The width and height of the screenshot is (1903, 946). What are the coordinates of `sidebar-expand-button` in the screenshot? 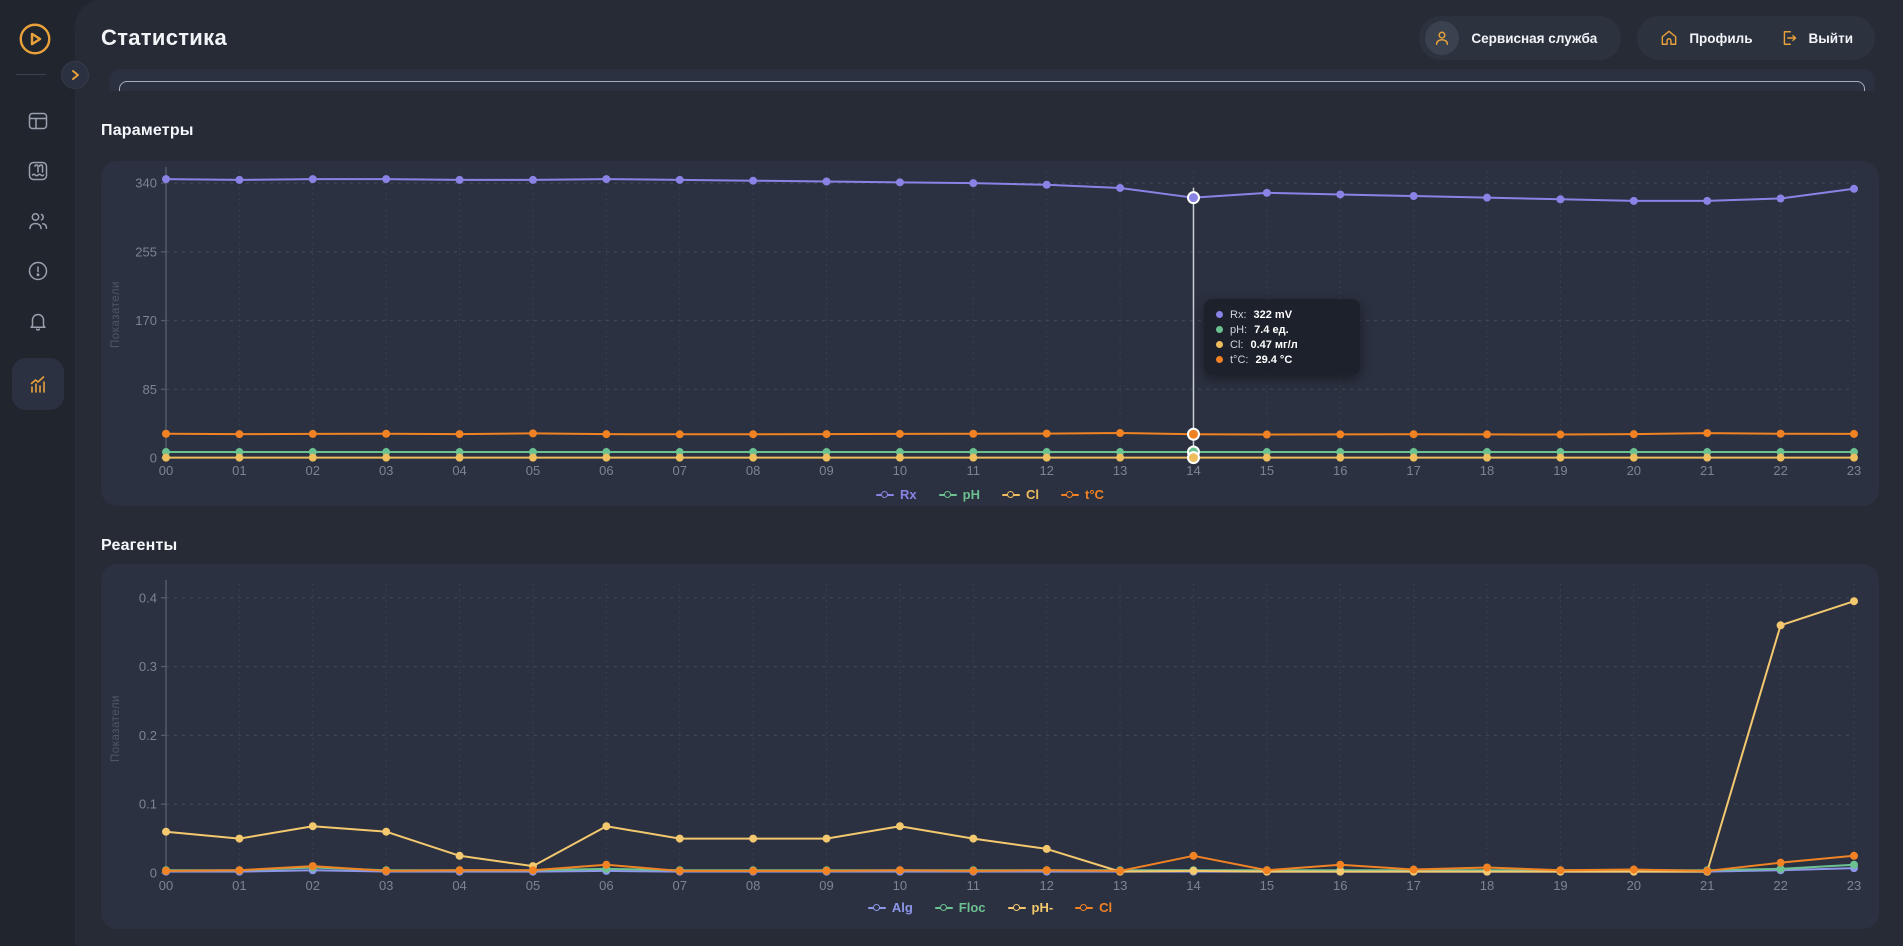 It's located at (75, 75).